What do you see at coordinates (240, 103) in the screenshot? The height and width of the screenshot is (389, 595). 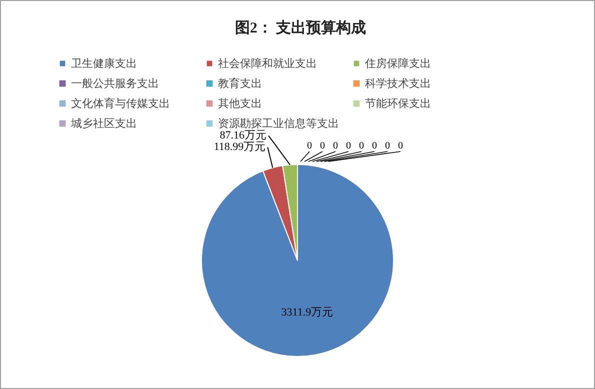 I see `legend-label: 其他支出` at bounding box center [240, 103].